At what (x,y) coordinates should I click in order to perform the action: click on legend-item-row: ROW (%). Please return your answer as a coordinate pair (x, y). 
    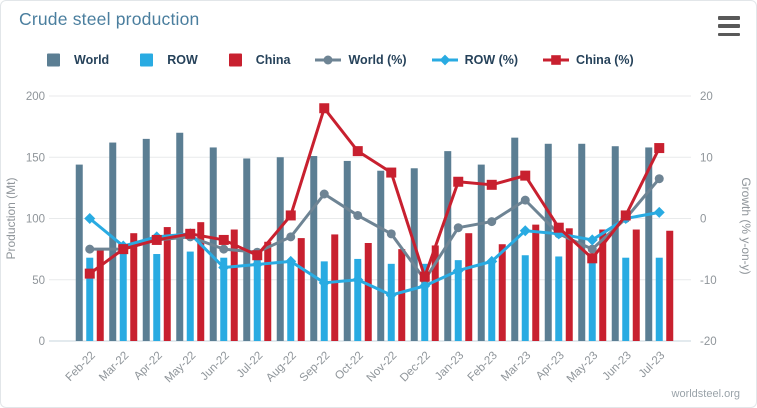
    Looking at the image, I should click on (474, 60).